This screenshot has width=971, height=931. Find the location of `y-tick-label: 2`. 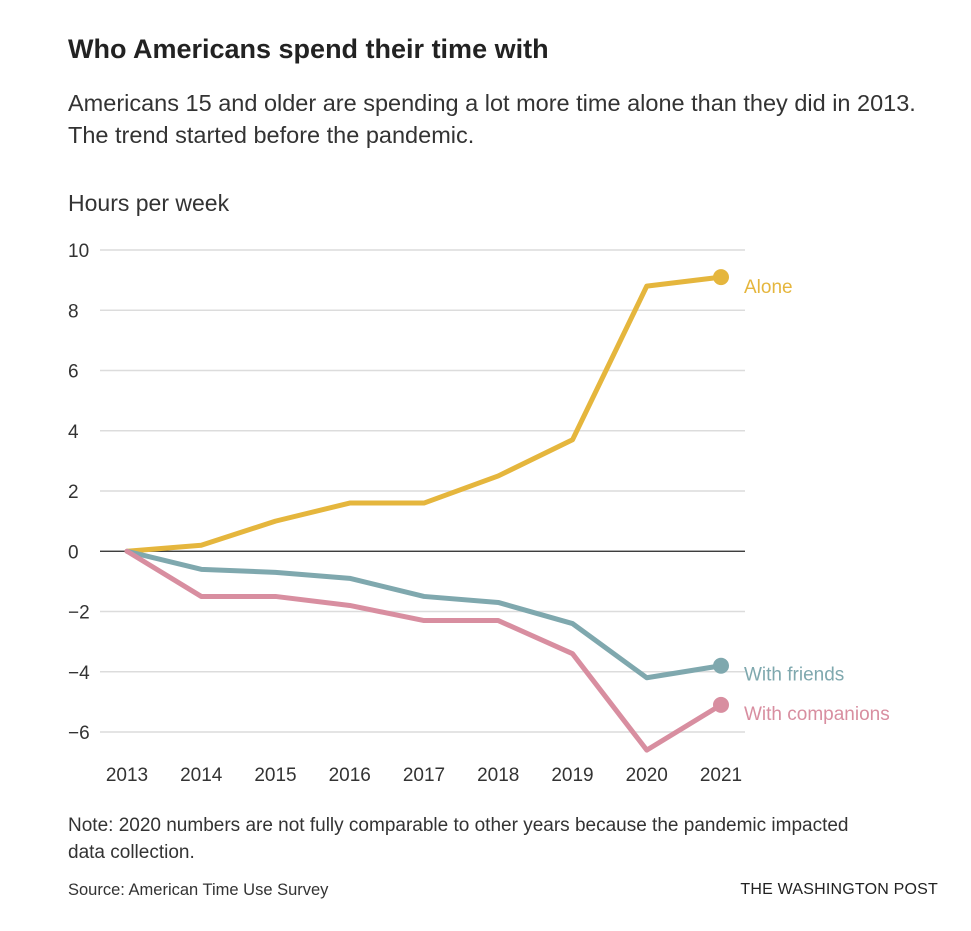

y-tick-label: 2 is located at coordinates (73, 492).